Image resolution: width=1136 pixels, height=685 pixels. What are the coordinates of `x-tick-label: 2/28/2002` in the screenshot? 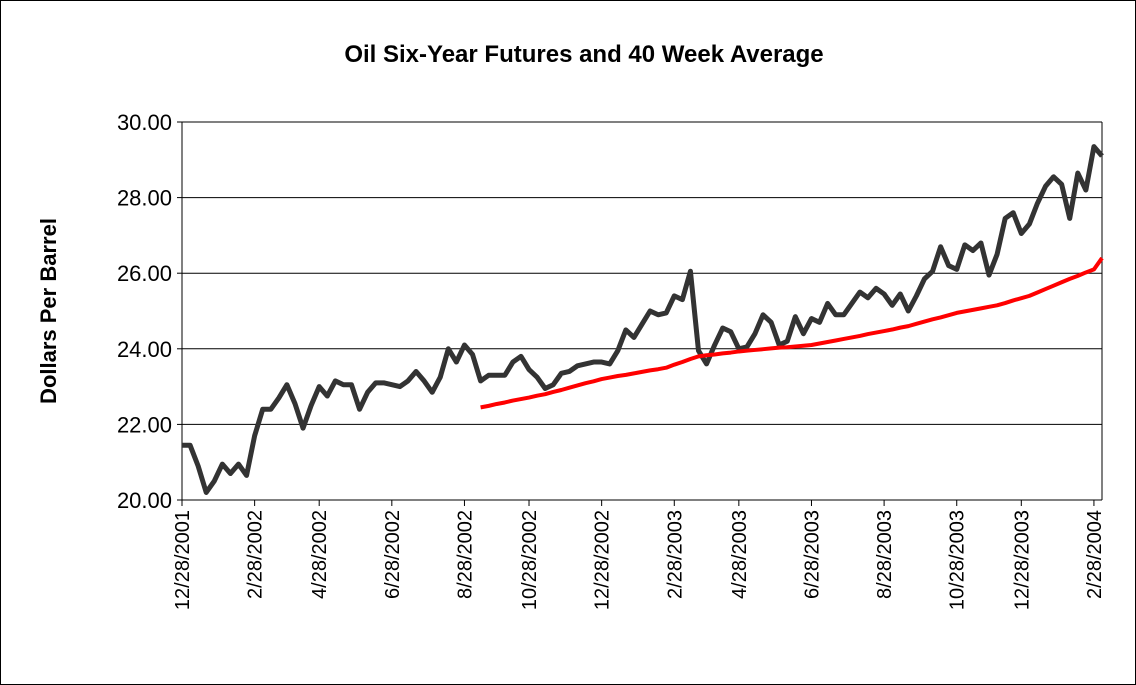 It's located at (256, 554).